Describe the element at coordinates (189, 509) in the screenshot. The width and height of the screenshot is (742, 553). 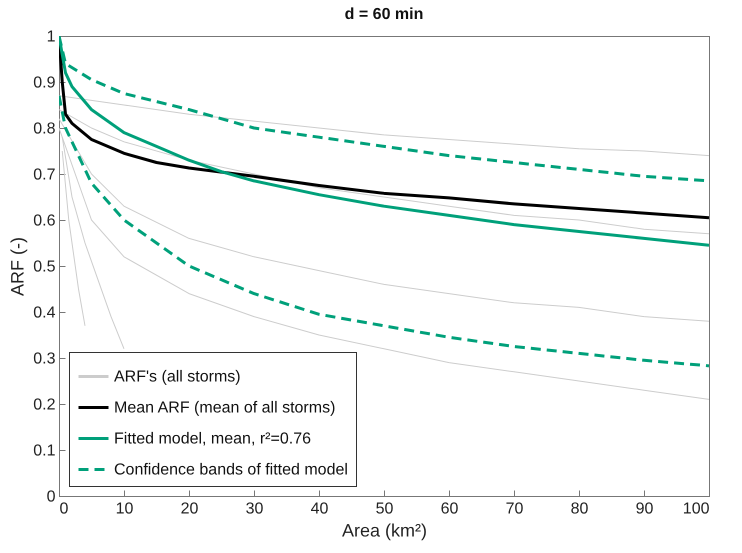
I see `x-tick-label: 20` at that location.